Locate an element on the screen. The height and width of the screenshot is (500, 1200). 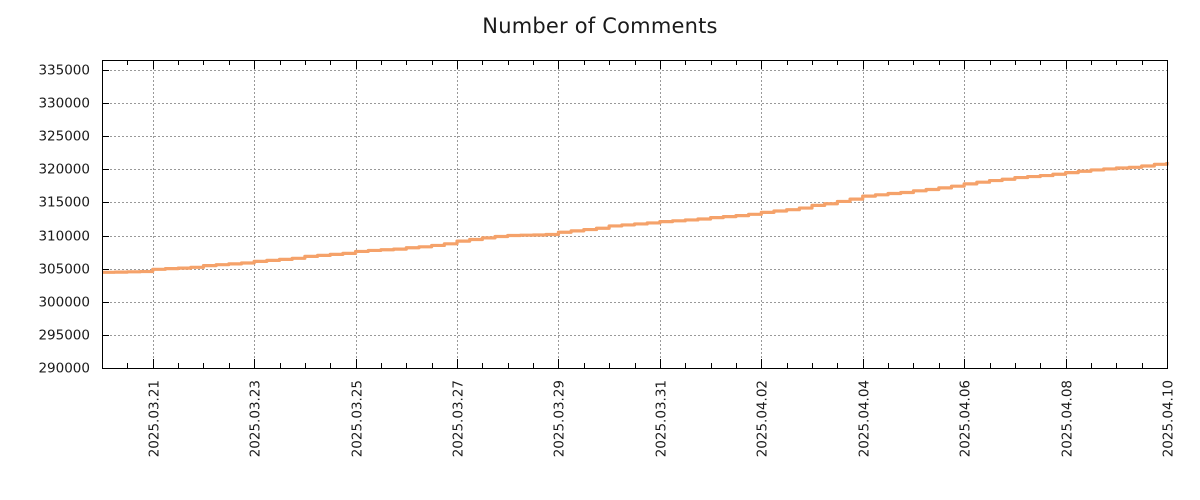
y-tick-label: 320000 is located at coordinates (64, 170).